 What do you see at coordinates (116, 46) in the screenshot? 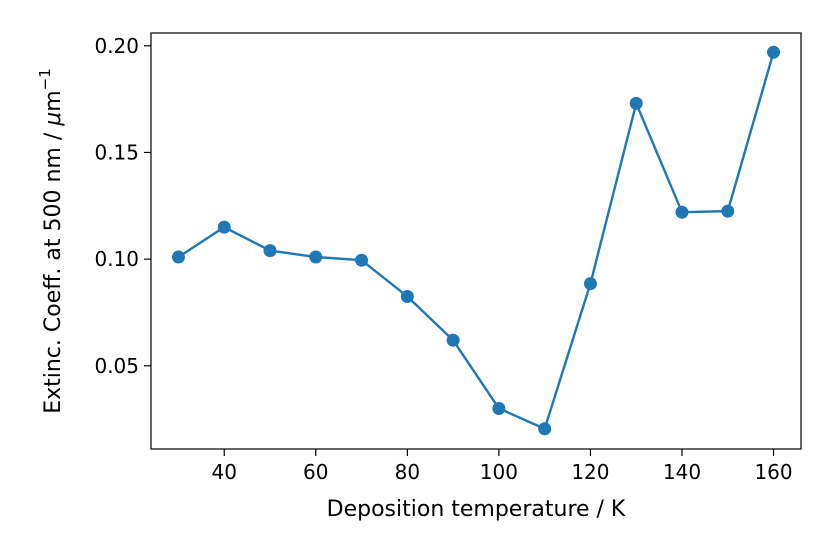
I see `y-tick-label: 0.20` at bounding box center [116, 46].